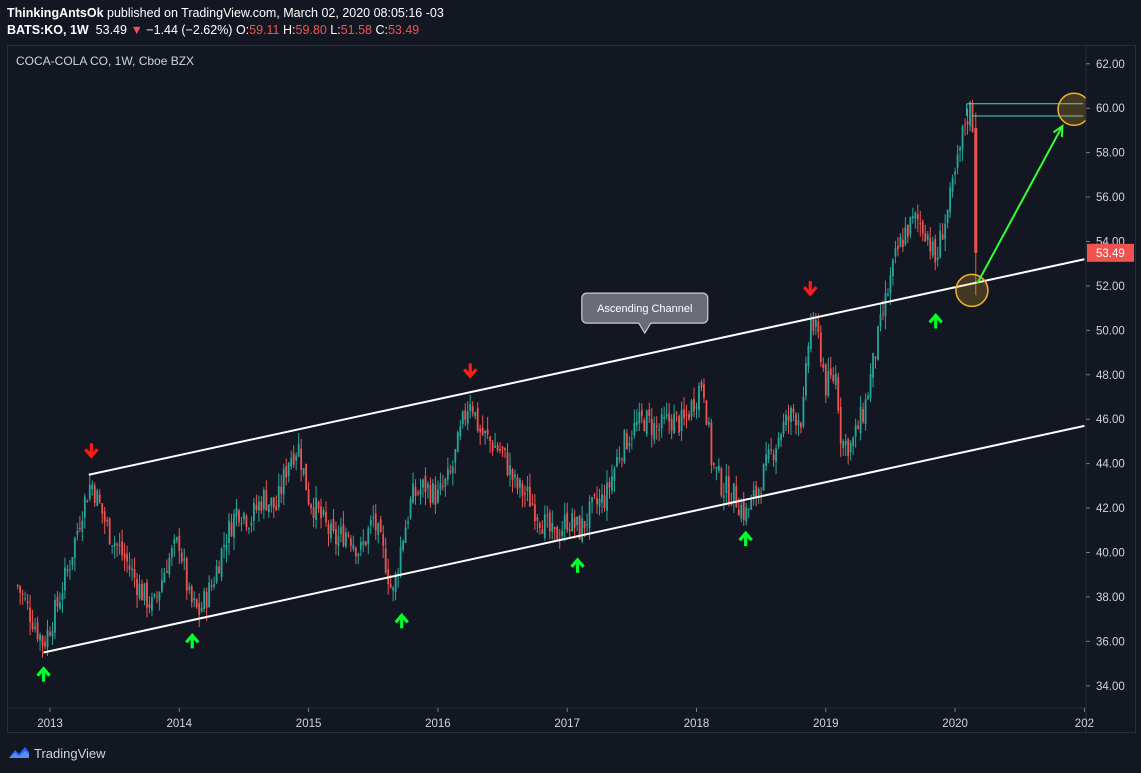  What do you see at coordinates (1110, 376) in the screenshot?
I see `y-tick-label: 48.00` at bounding box center [1110, 376].